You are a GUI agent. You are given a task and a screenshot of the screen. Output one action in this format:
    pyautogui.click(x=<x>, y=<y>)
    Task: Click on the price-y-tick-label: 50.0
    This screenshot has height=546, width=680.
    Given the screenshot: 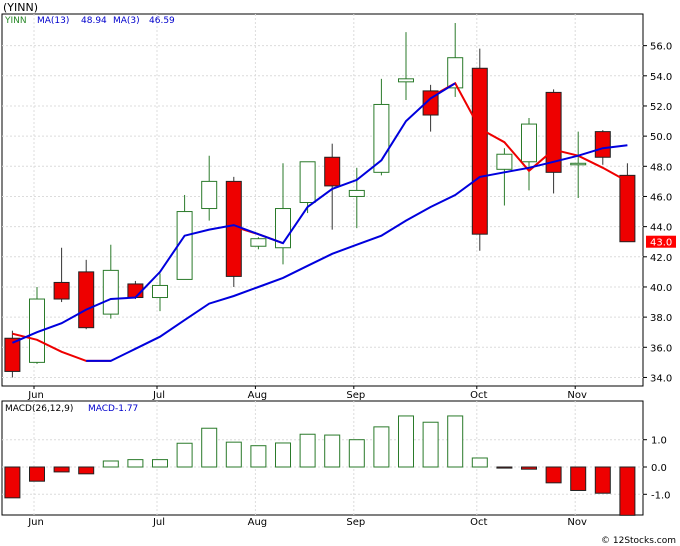 What is the action you would take?
    pyautogui.click(x=661, y=137)
    